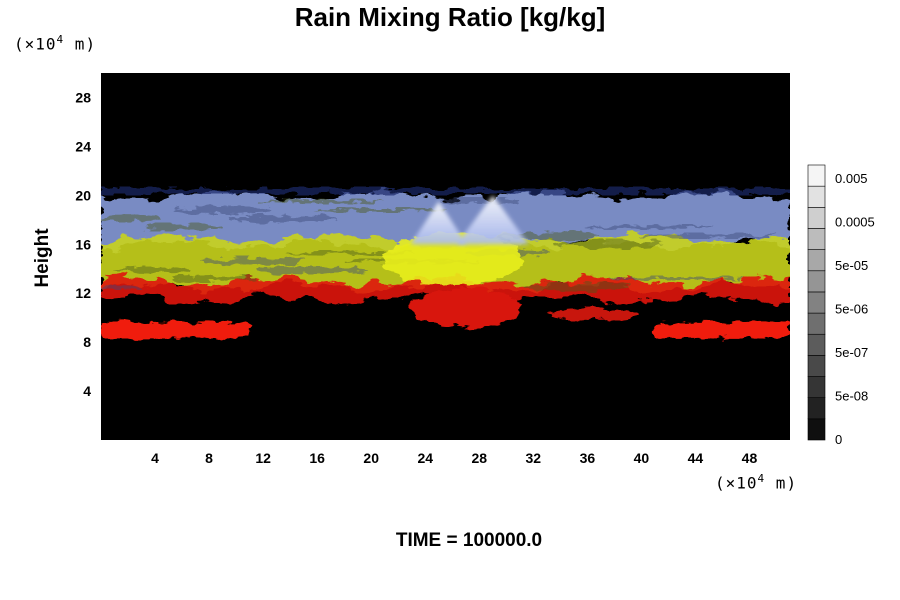 This screenshot has width=900, height=600. Describe the element at coordinates (40, 44) in the screenshot. I see `y-unit-multiplier: ×10` at that location.